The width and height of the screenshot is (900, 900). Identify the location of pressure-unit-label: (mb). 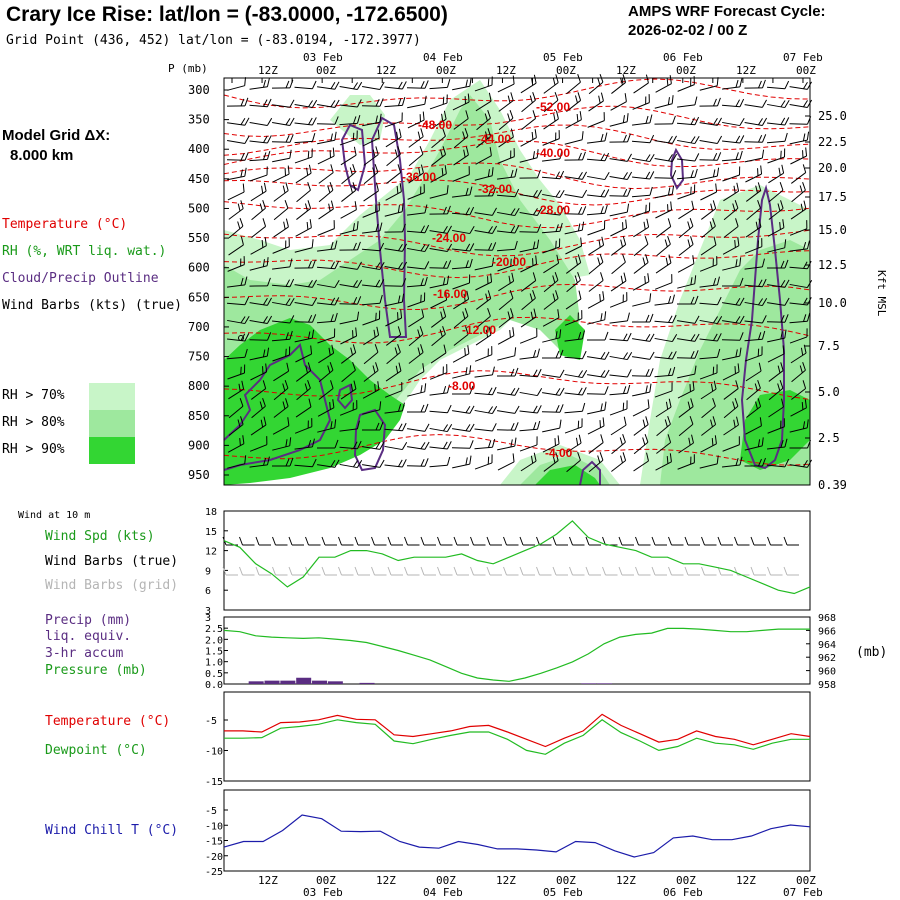
(872, 652).